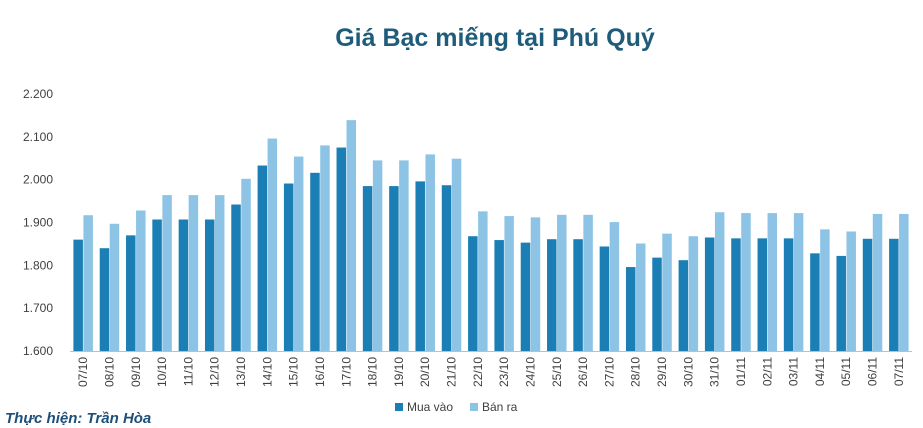 The image size is (923, 428). What do you see at coordinates (109, 372) in the screenshot?
I see `x-tick-label: 08/10` at bounding box center [109, 372].